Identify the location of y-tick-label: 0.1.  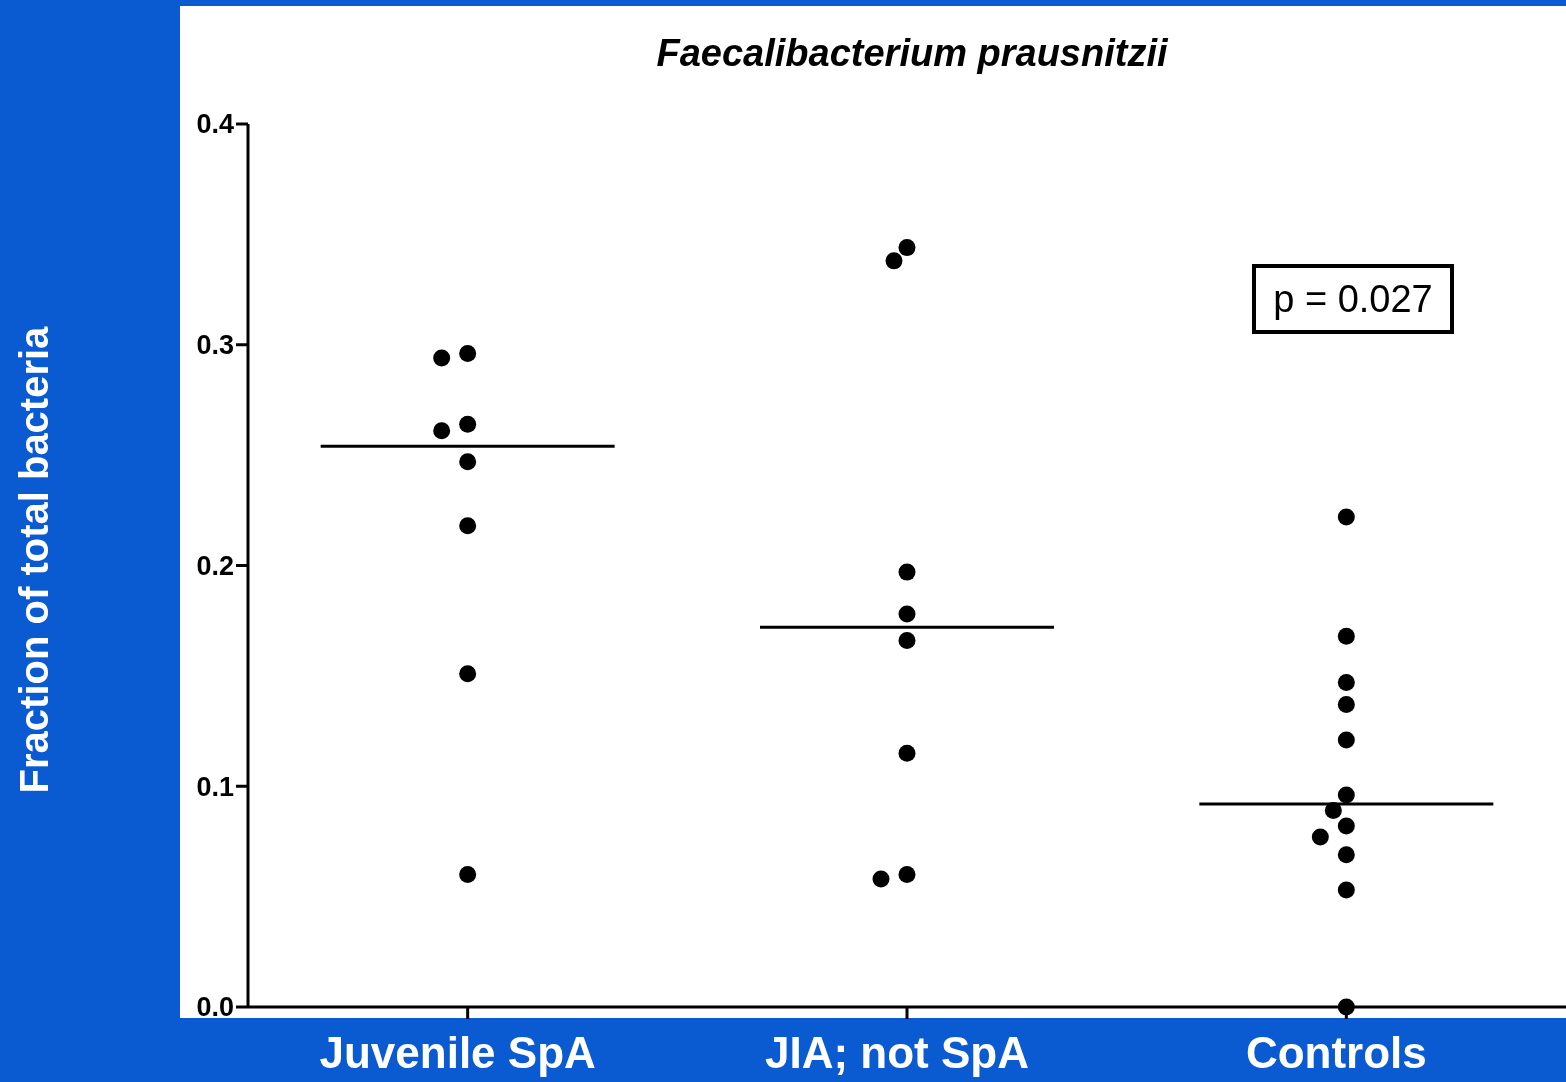
(215, 786).